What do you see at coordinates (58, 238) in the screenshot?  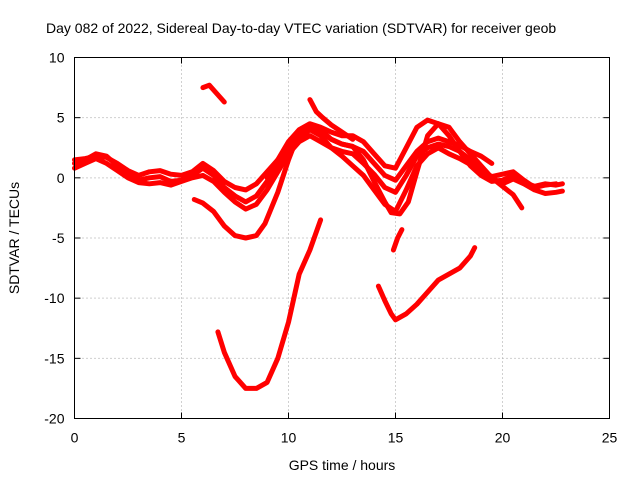 I see `y-tick-label: -5` at bounding box center [58, 238].